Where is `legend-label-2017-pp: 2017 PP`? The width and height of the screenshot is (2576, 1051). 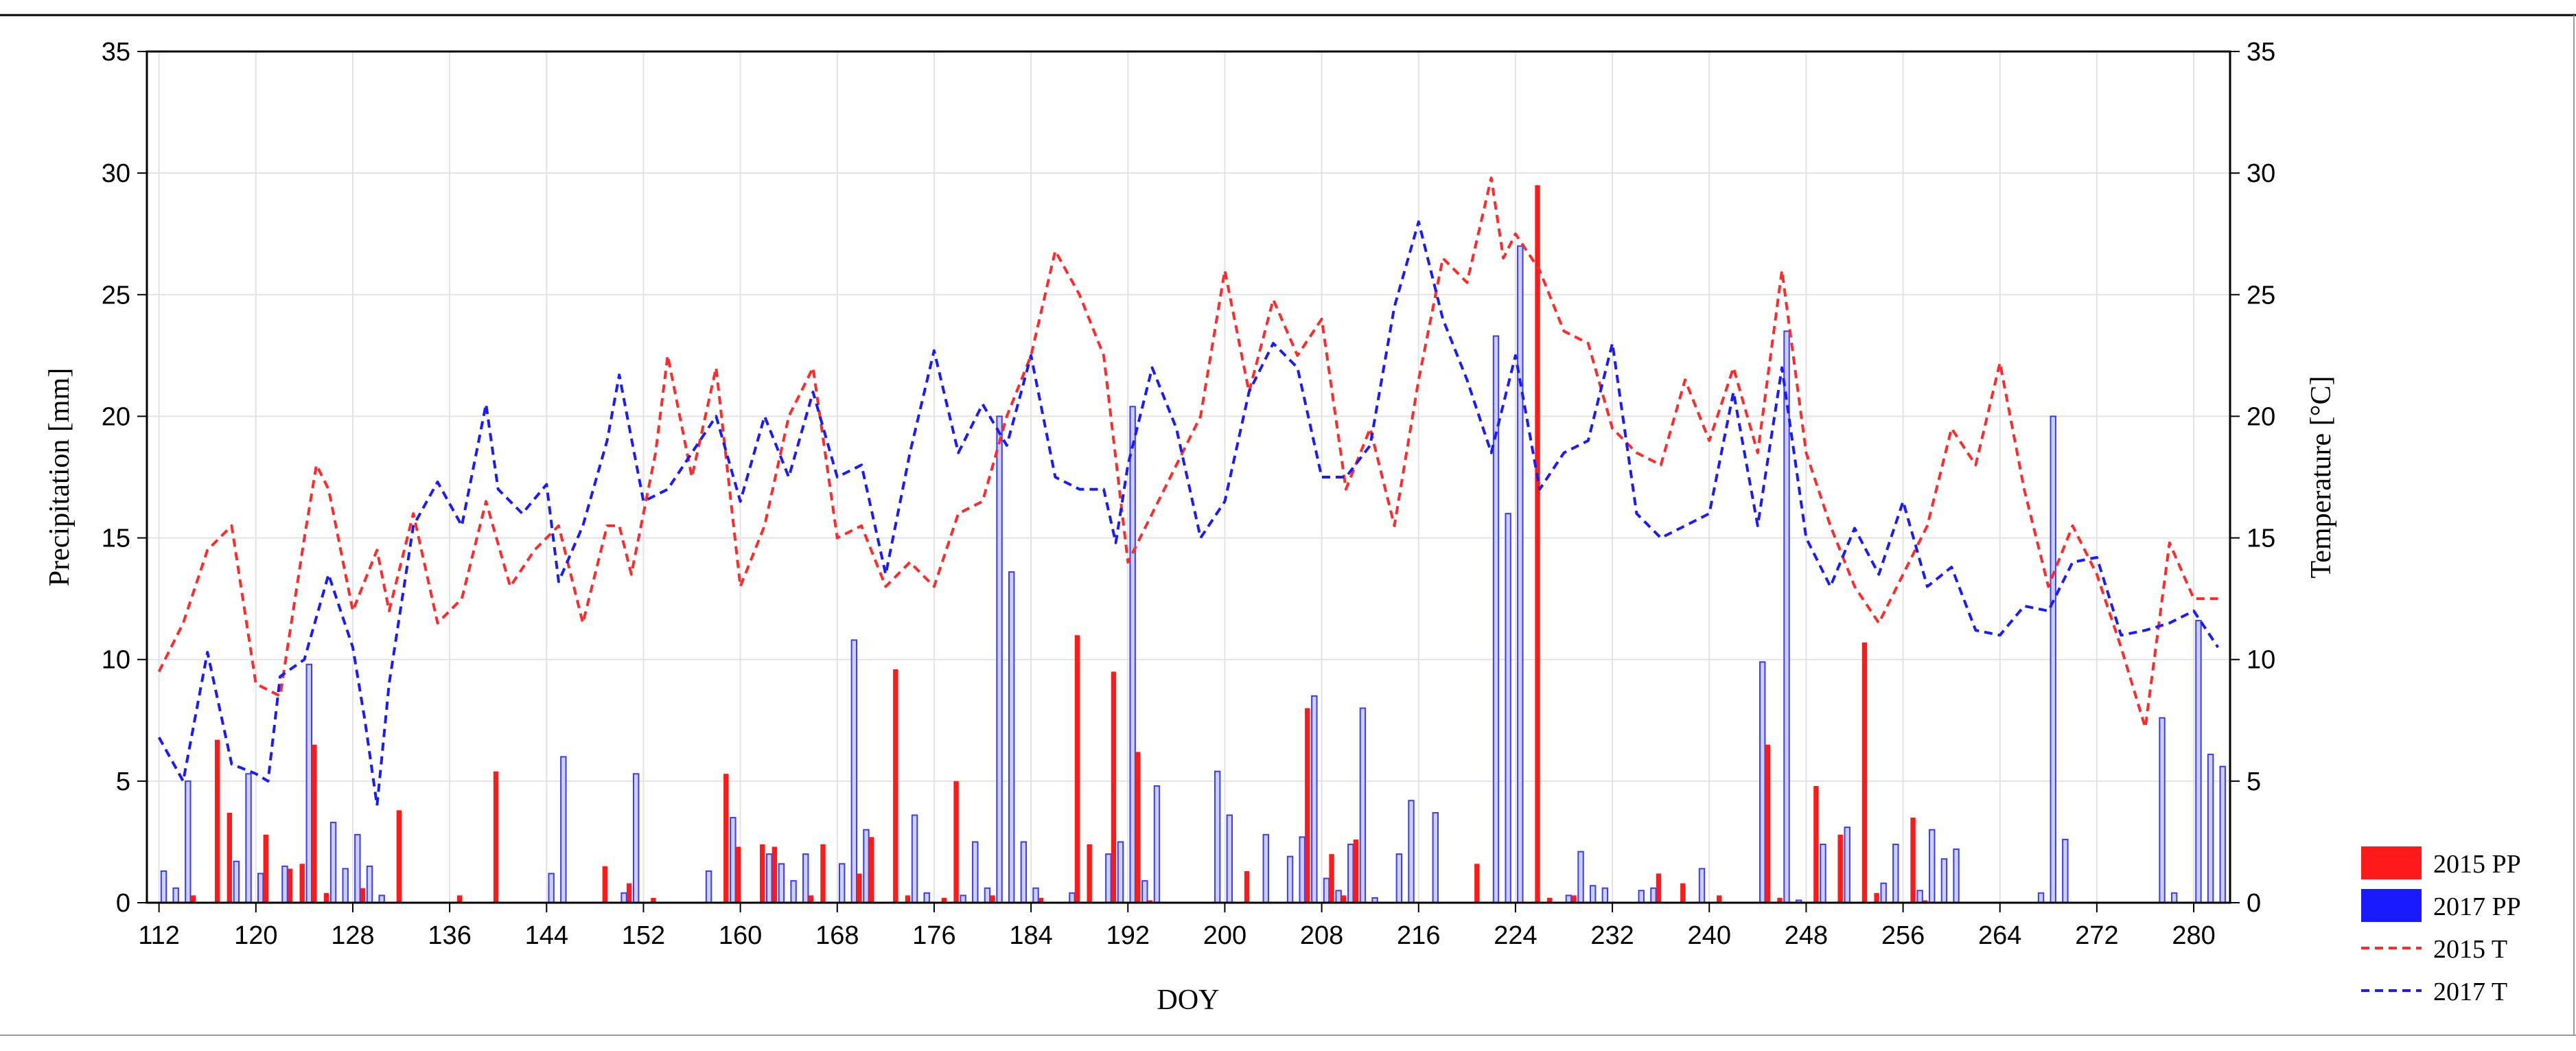
legend-label-2017-pp: 2017 PP is located at coordinates (2477, 906).